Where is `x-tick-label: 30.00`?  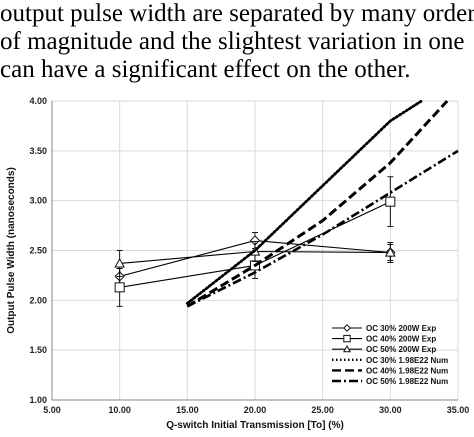
x-tick-label: 30.00 is located at coordinates (390, 410).